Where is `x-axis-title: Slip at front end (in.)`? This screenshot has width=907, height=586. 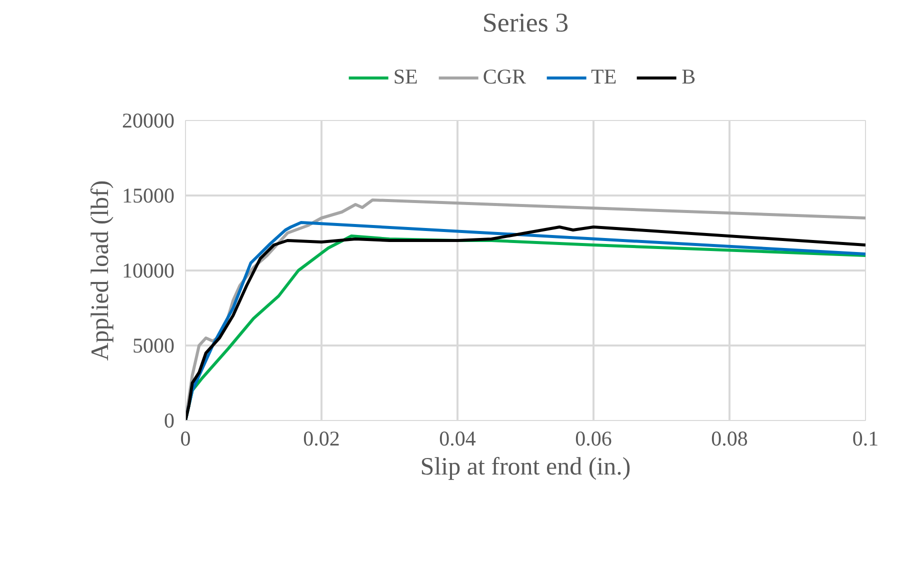
x-axis-title: Slip at front end (in.) is located at coordinates (525, 467).